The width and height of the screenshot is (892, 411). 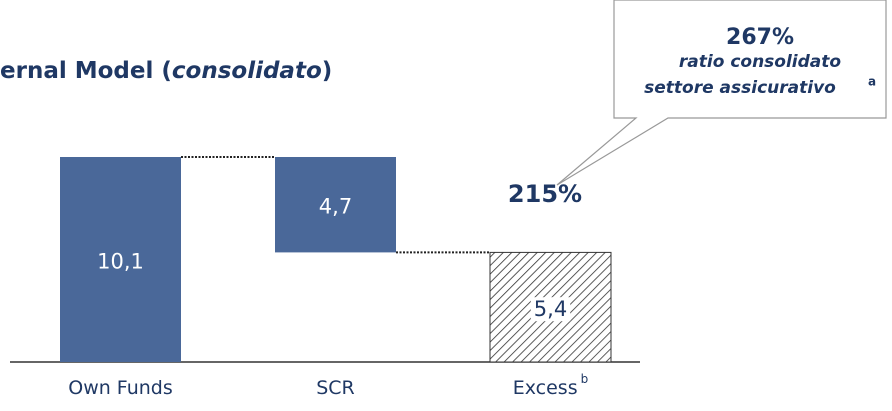 I want to click on category-name: Excess, so click(x=545, y=388).